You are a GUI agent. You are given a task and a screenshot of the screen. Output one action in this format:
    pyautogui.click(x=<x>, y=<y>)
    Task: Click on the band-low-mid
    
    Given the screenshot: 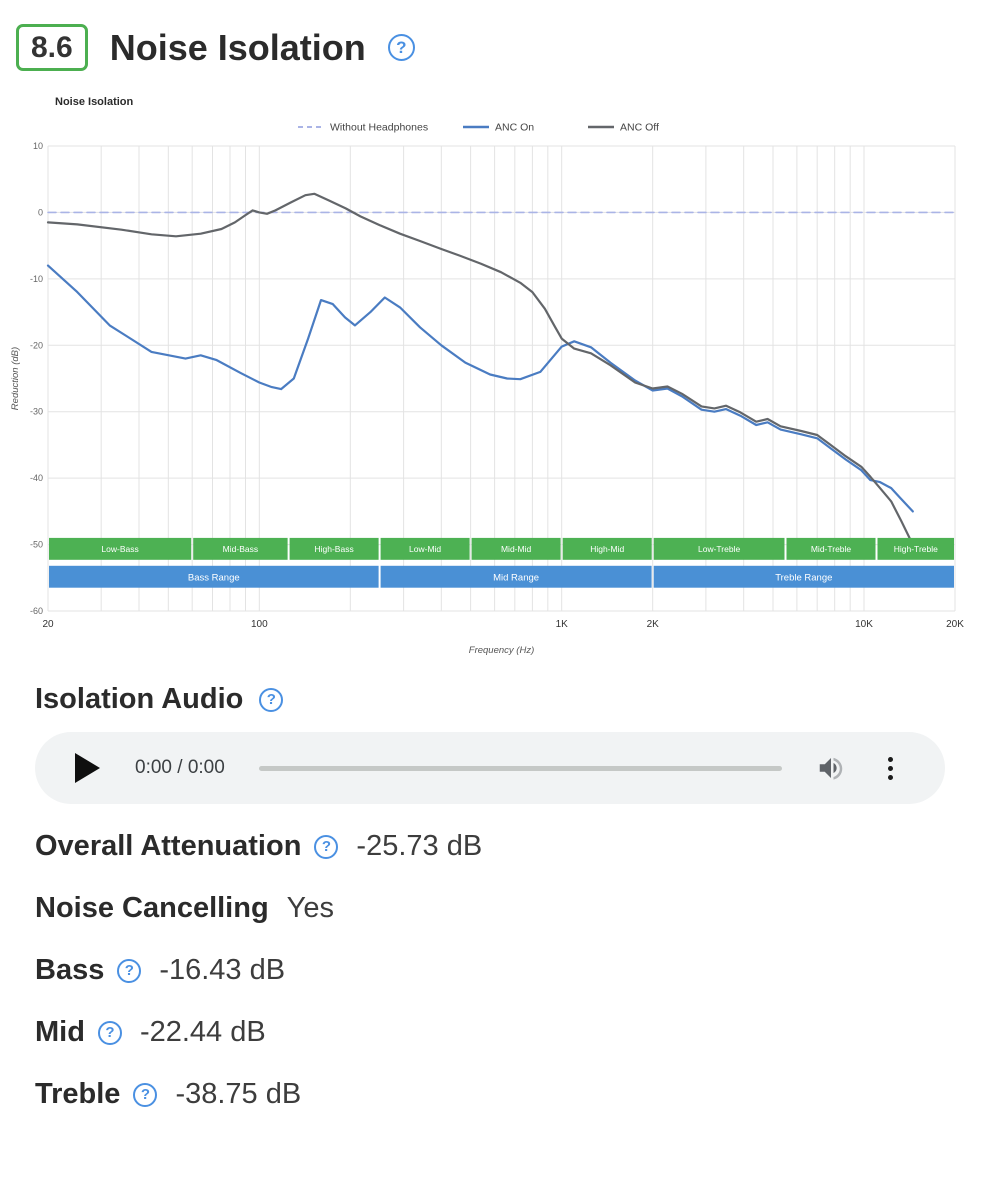 What is the action you would take?
    pyautogui.click(x=425, y=548)
    